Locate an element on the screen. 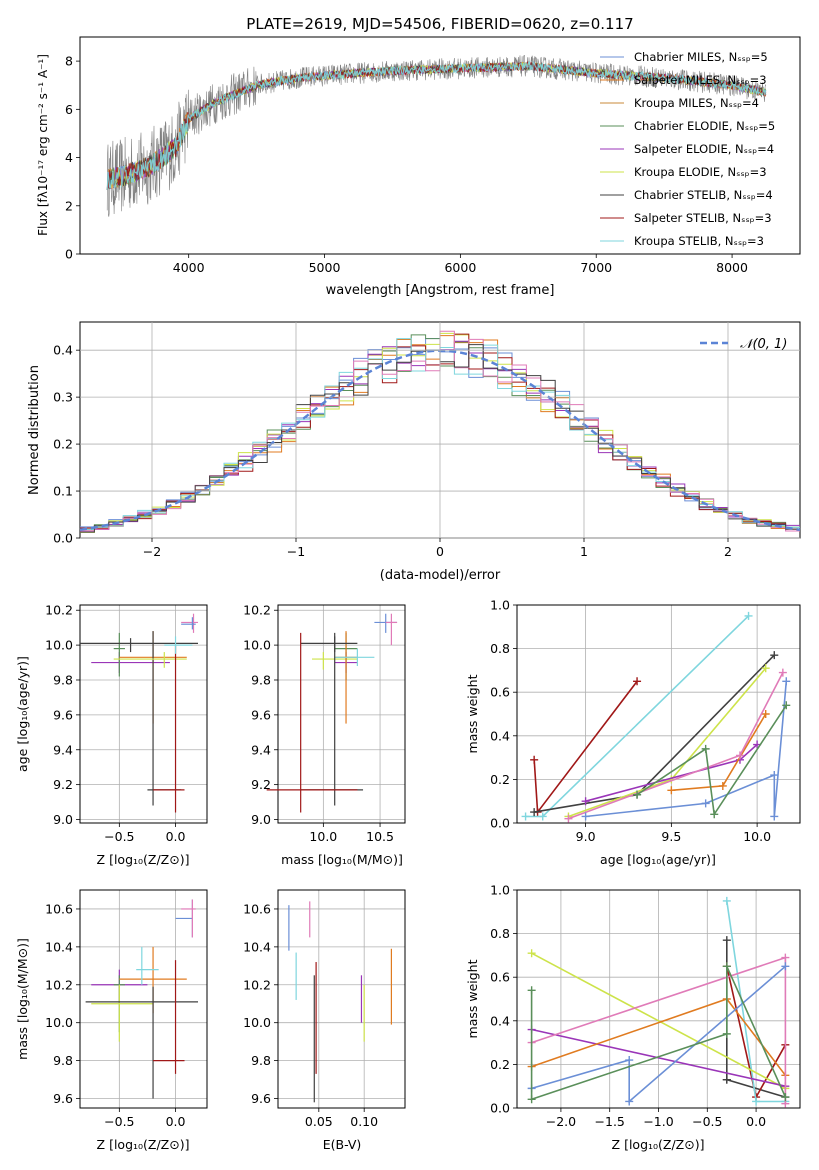  x-tick-label: 0 is located at coordinates (440, 551).